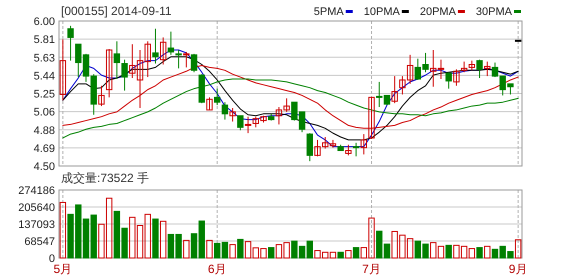 The image size is (578, 276). Describe the element at coordinates (44, 94) in the screenshot. I see `y-tick-label: 5.25` at that location.